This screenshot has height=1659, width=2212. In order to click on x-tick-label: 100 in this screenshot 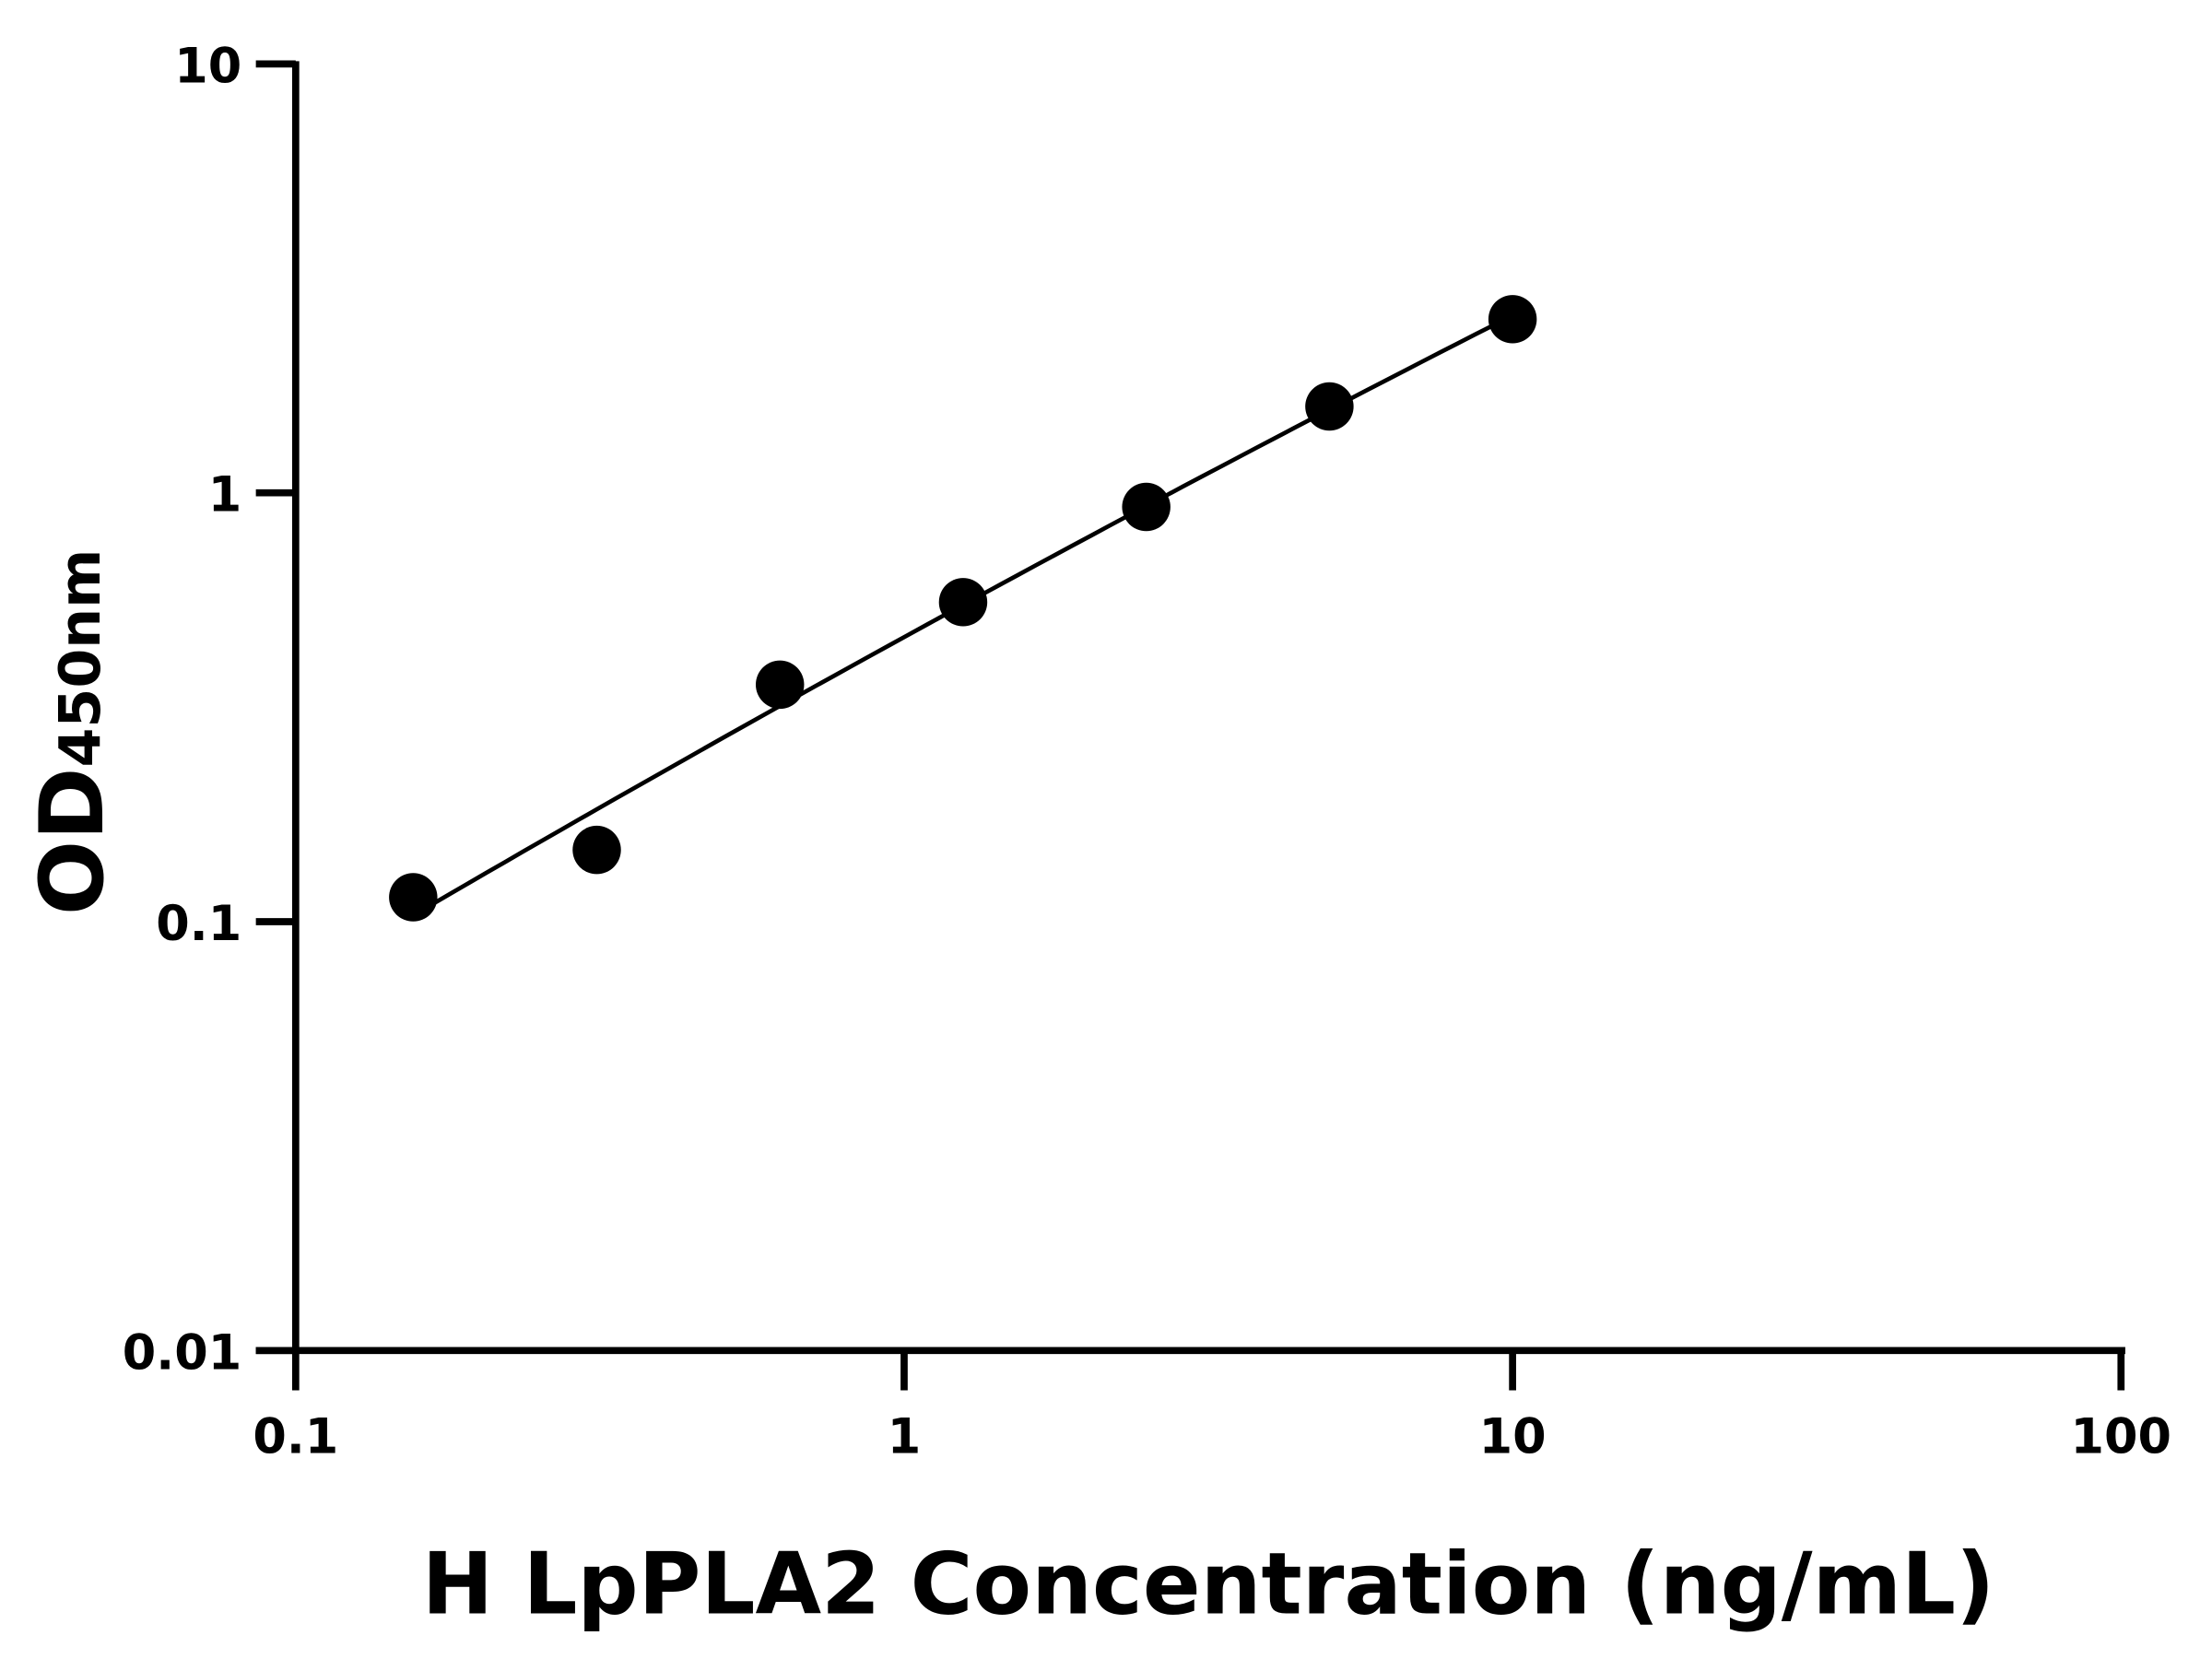, I will do `click(2121, 1436)`.